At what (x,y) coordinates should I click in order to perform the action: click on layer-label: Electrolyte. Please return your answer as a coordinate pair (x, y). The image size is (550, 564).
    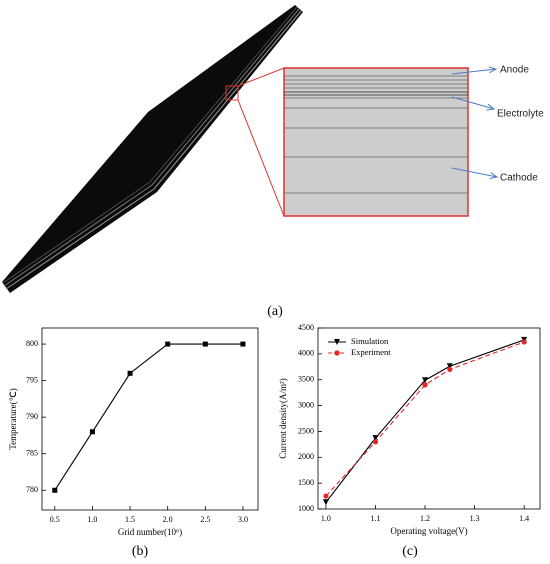
    Looking at the image, I should click on (520, 114).